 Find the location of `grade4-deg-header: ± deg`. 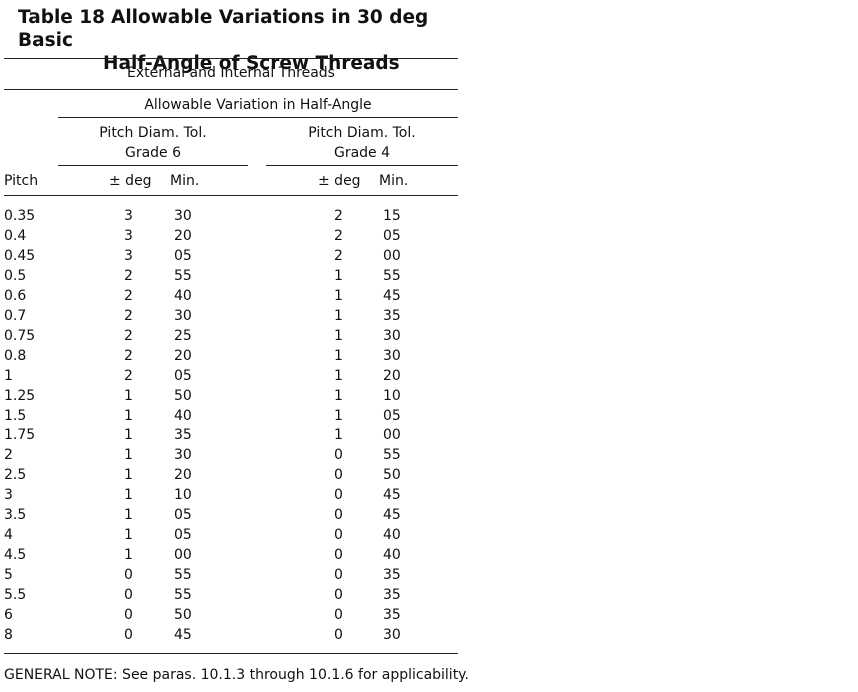

grade4-deg-header: ± deg is located at coordinates (339, 181).